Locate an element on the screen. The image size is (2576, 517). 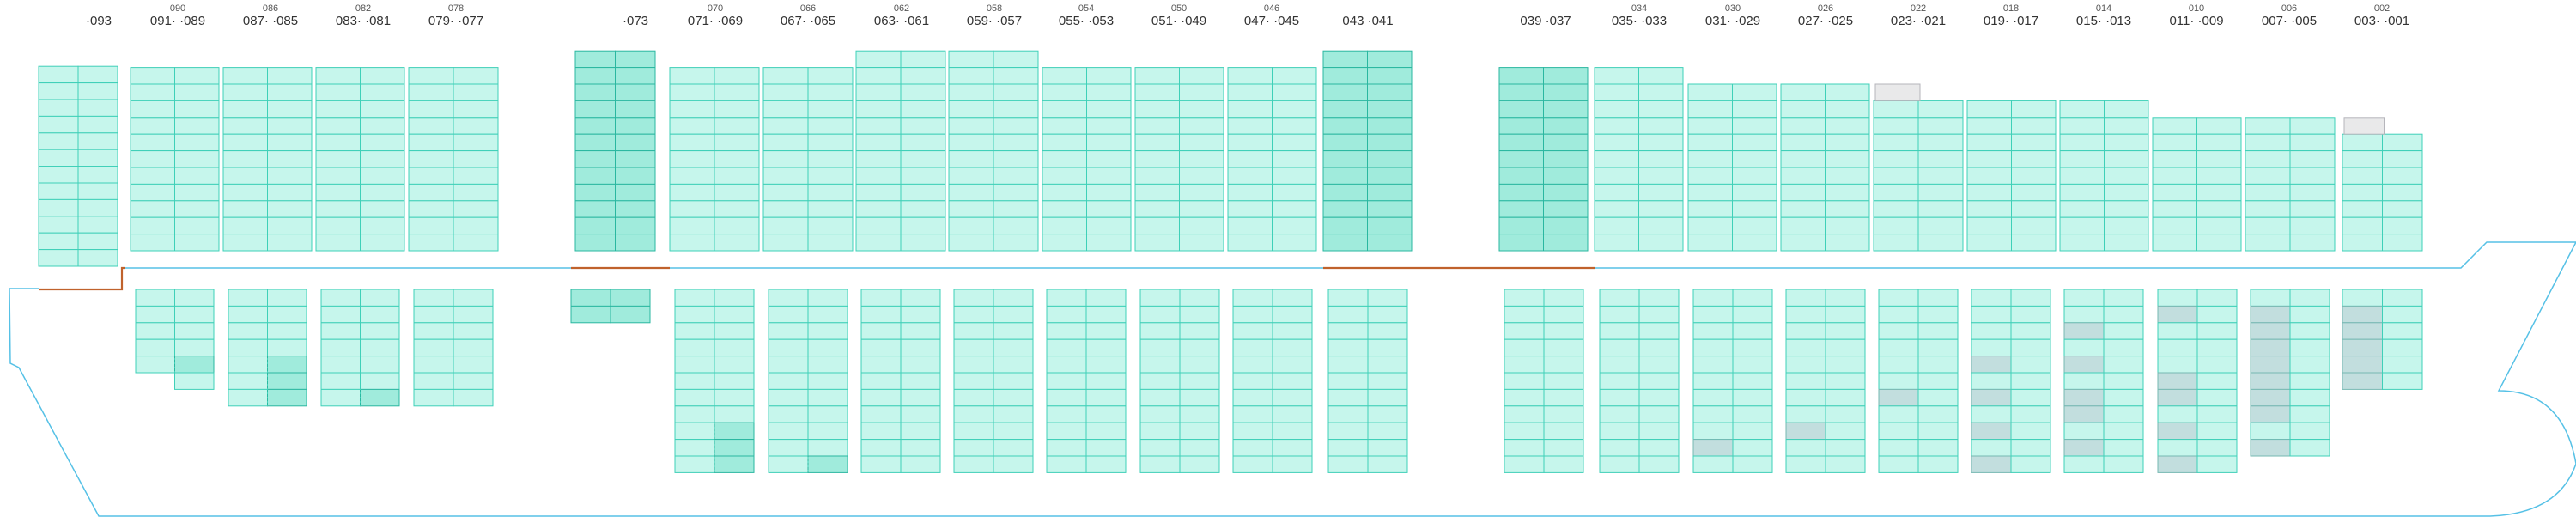
bay-label-small: 050 is located at coordinates (1179, 8).